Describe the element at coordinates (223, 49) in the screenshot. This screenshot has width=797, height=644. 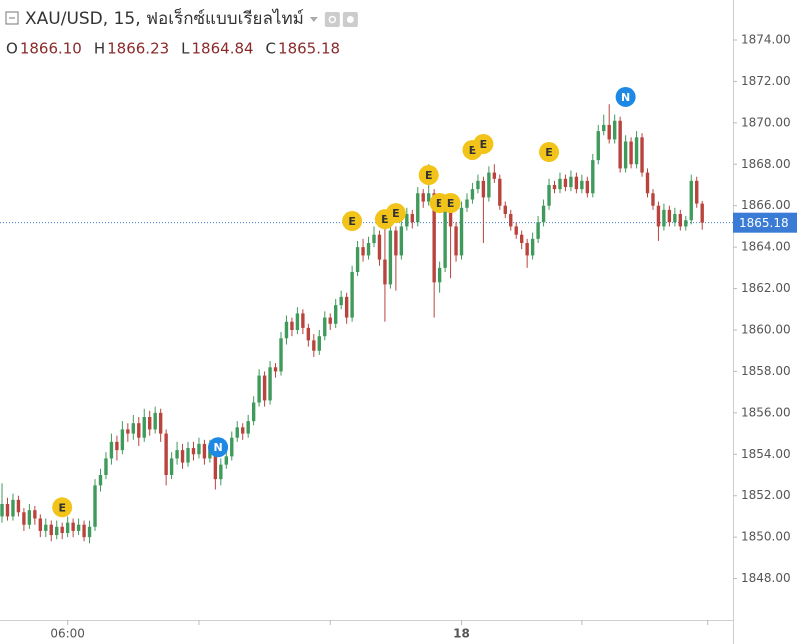
I see `ohlc-value: 1864.84` at that location.